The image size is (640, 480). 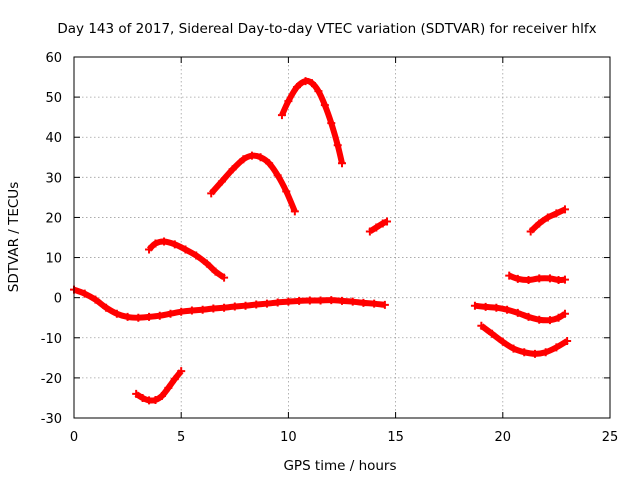 I want to click on y-axis-label: SDTVAR / TECUs, so click(x=14, y=237).